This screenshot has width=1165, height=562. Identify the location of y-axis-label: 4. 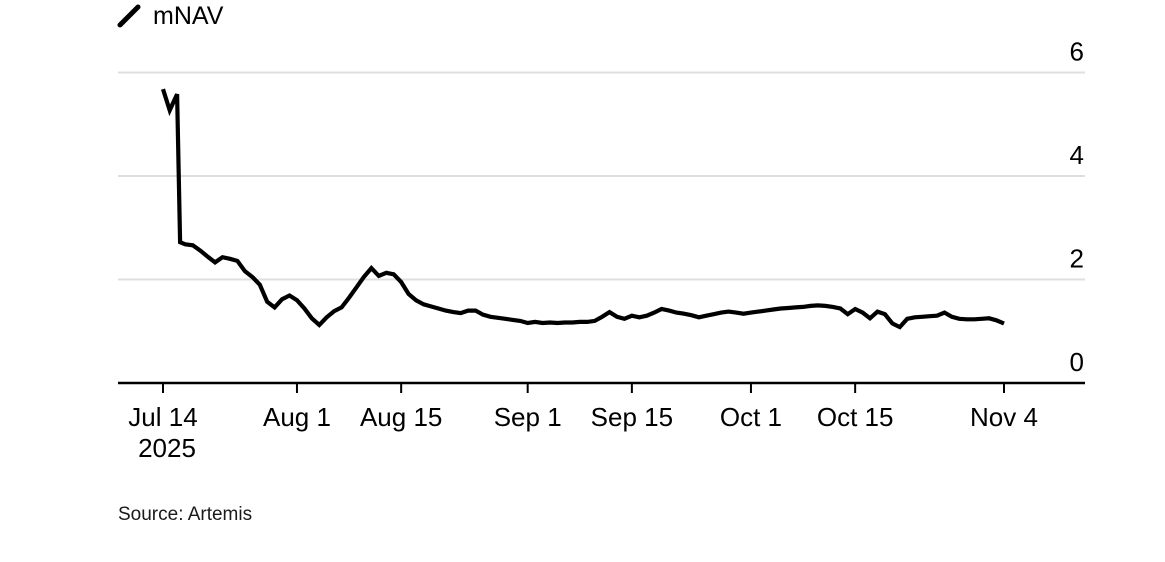
(1077, 155).